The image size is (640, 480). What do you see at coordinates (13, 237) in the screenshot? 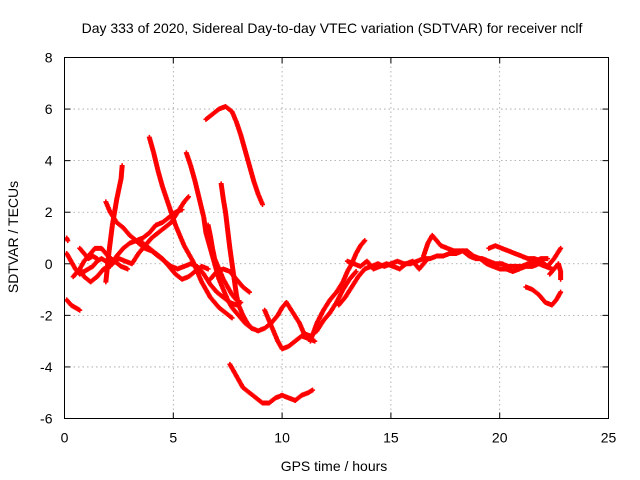
I see `y-axis-label: SDTVAR / TECUs` at bounding box center [13, 237].